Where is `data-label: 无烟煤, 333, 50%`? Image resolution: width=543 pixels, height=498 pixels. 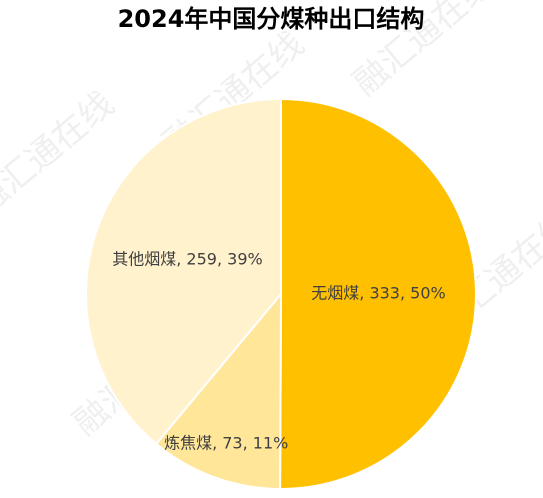 data-label: 无烟煤, 333, 50% is located at coordinates (378, 293).